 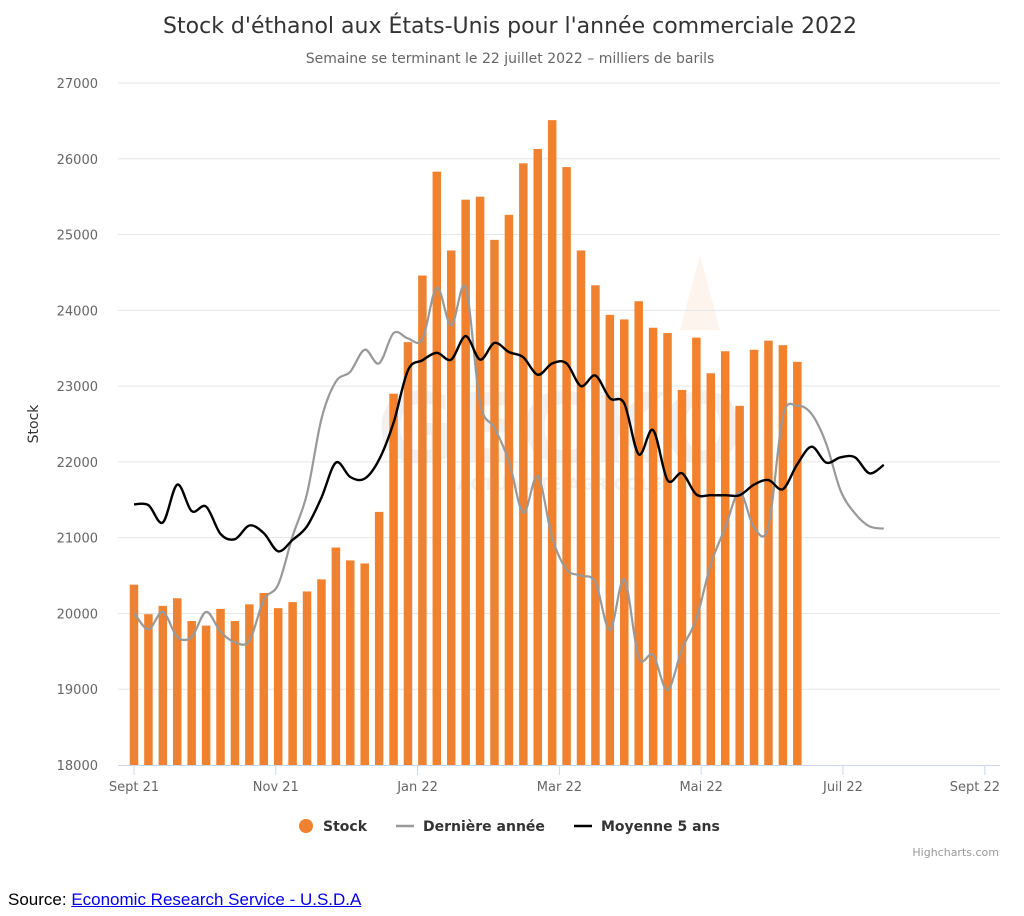 I want to click on legend: Stock Dernière année Moyenne 5 ans, so click(x=509, y=827).